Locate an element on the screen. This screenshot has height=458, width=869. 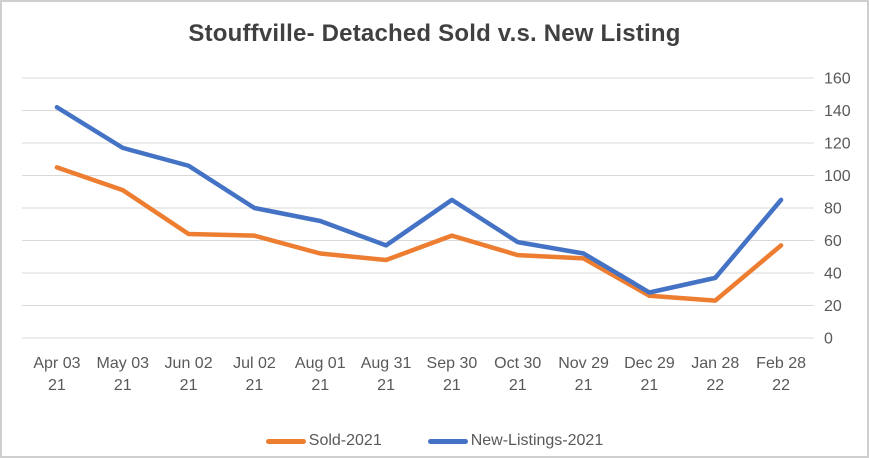
legend-item-sold: Sold-2021 is located at coordinates (323, 441).